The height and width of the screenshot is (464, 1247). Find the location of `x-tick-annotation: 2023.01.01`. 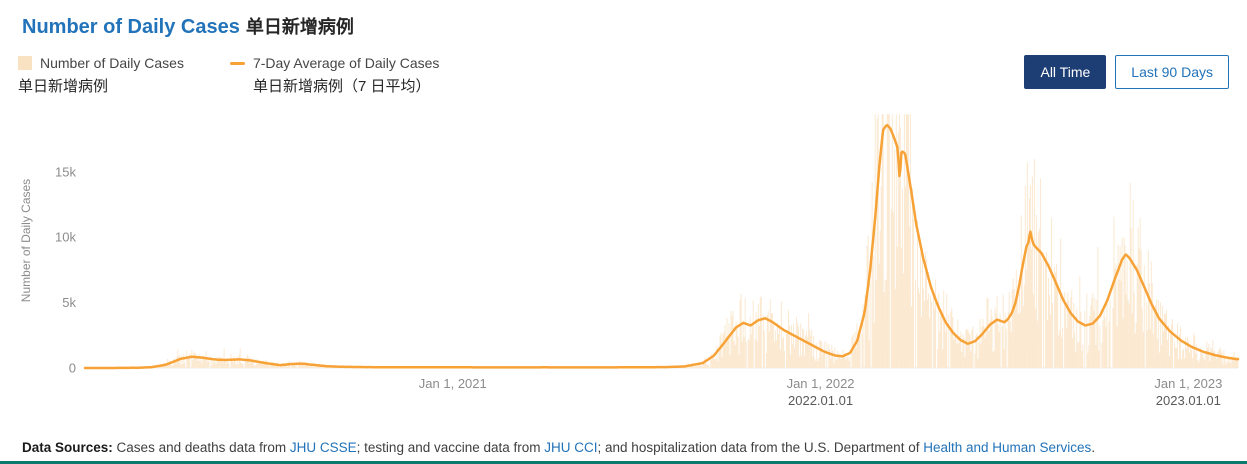

x-tick-annotation: 2023.01.01 is located at coordinates (1188, 400).